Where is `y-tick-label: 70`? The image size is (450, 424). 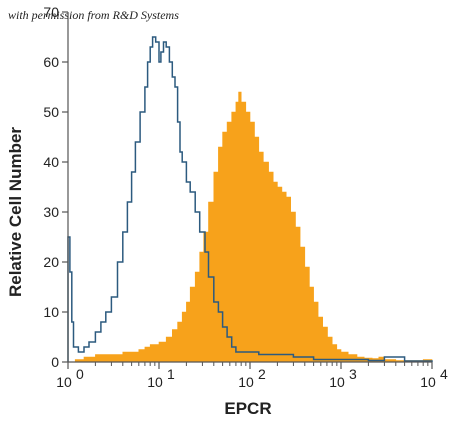 y-tick-label: 70 is located at coordinates (51, 12).